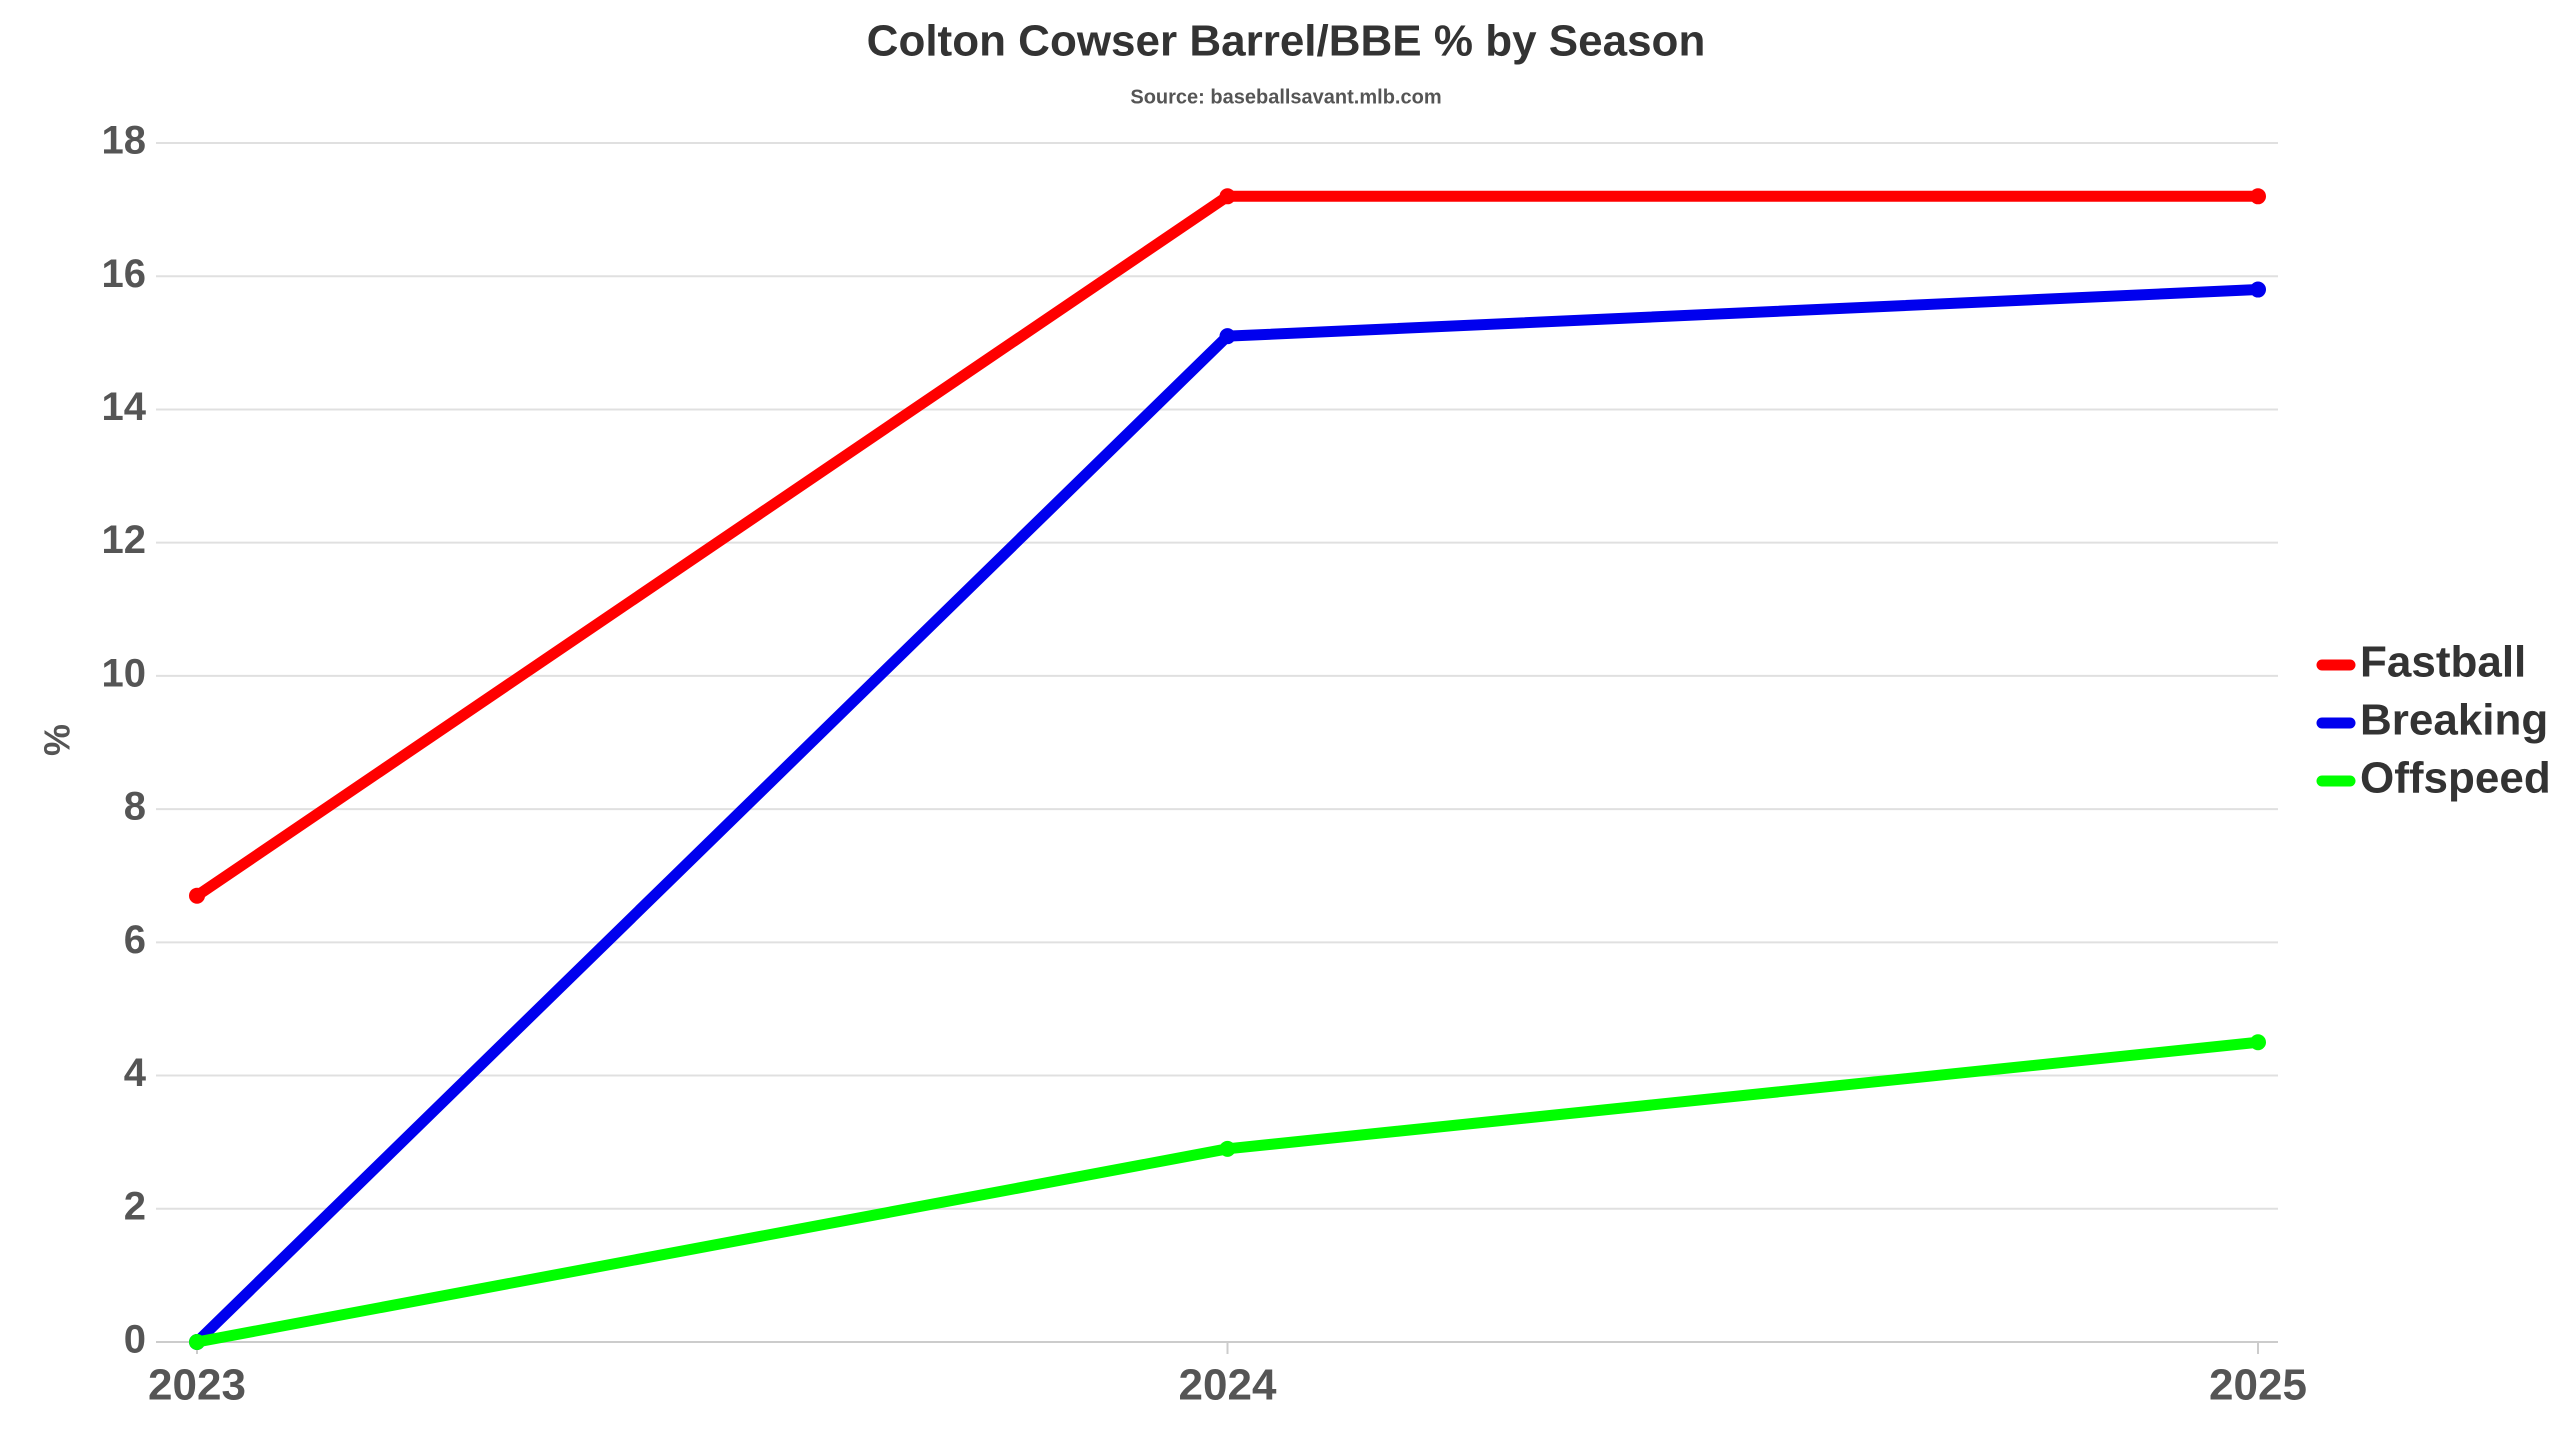 This screenshot has height=1440, width=2560. What do you see at coordinates (124, 407) in the screenshot?
I see `y-tick-label: 14` at bounding box center [124, 407].